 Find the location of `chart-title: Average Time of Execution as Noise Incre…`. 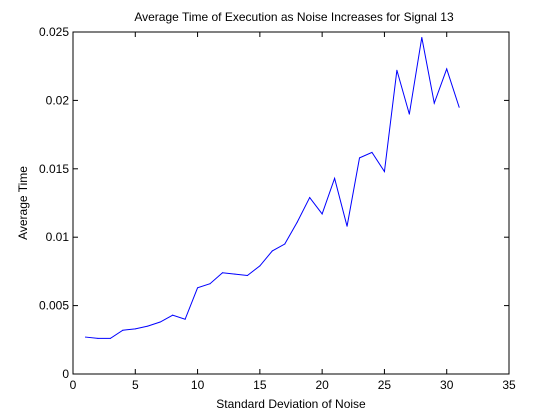

chart-title: Average Time of Execution as Noise Incre… is located at coordinates (294, 17).